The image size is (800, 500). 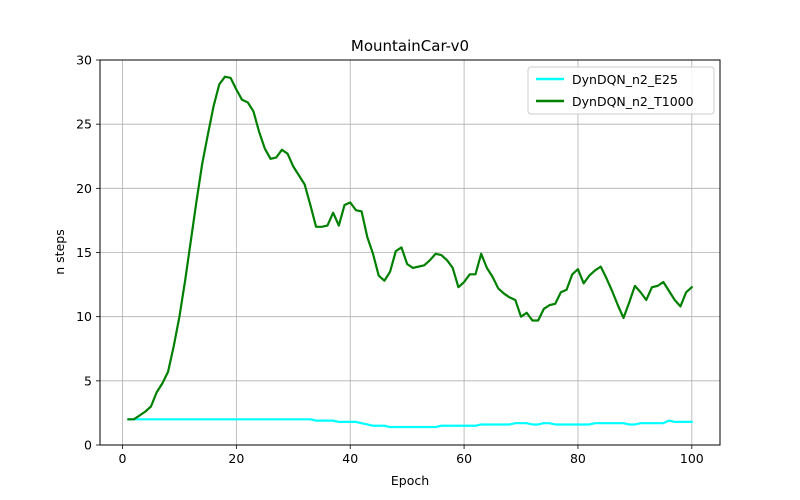 What do you see at coordinates (411, 455) in the screenshot?
I see `x-axis: 0 20 40 60 80 100` at bounding box center [411, 455].